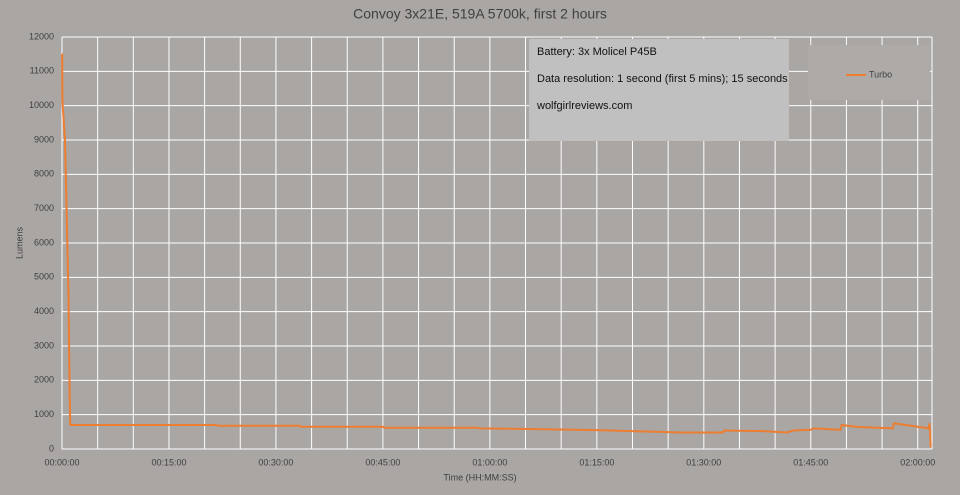  I want to click on annotation-text: wolfgirlreviews.com, so click(584, 106).